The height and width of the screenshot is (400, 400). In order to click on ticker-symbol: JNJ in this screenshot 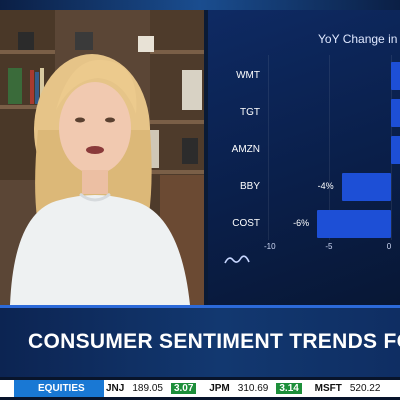, I will do `click(115, 388)`.